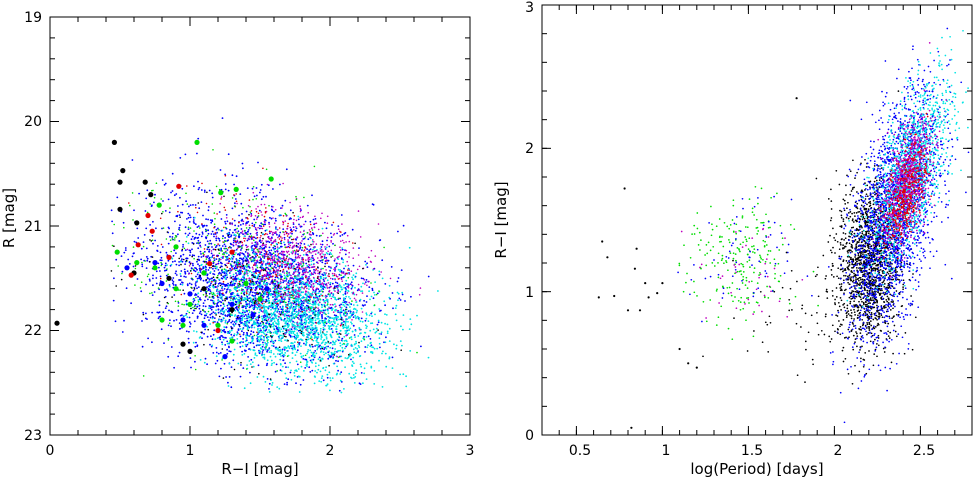 This screenshot has height=481, width=975. Describe the element at coordinates (666, 451) in the screenshot. I see `pc-xtick-1: 1` at that location.